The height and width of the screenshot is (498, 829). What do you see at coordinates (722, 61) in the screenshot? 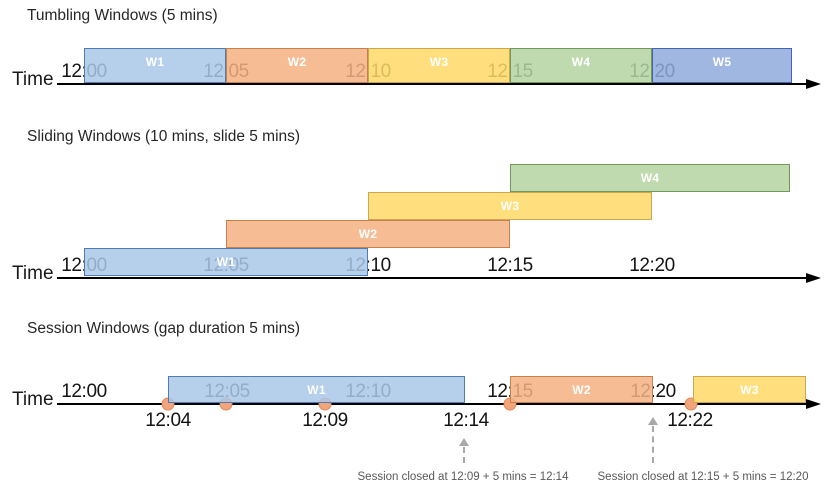
I see `window-label: W5` at bounding box center [722, 61].